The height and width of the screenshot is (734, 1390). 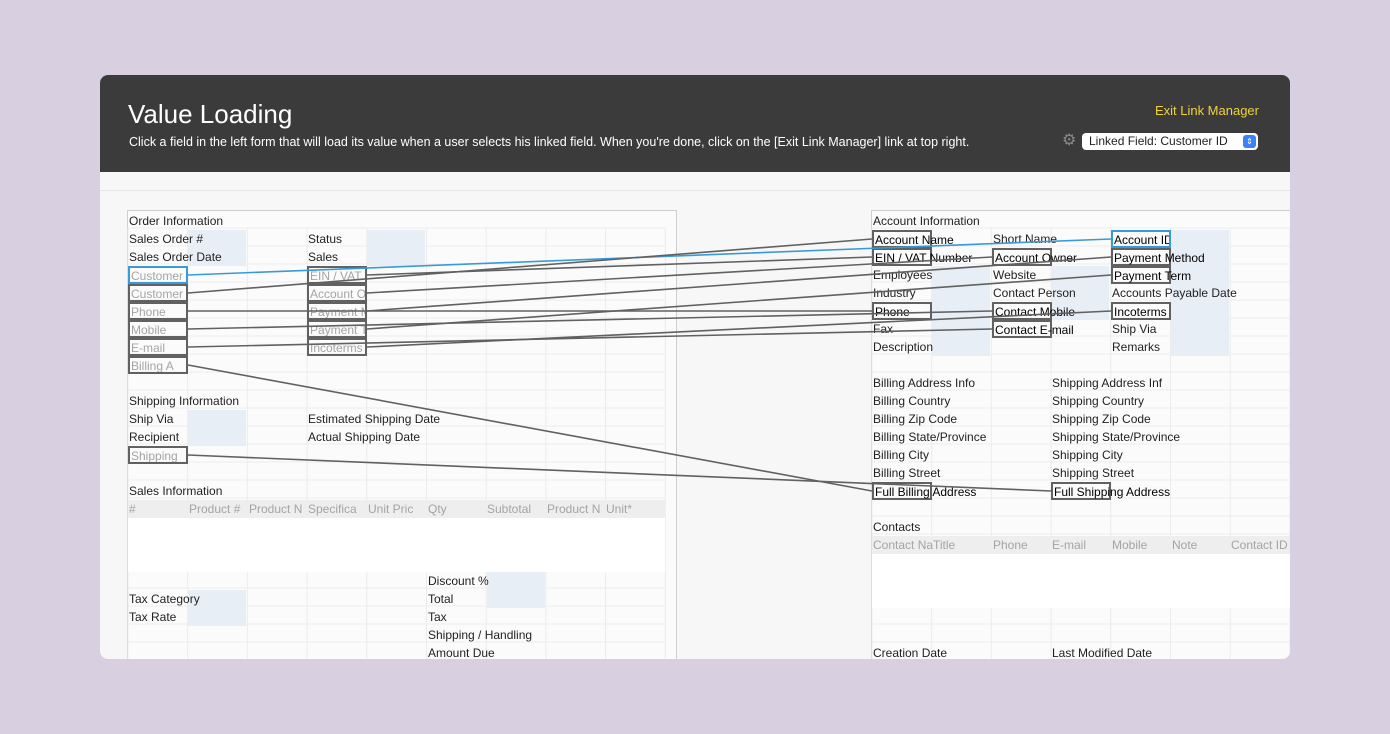 What do you see at coordinates (158, 347) in the screenshot?
I see `field-email: E-mail` at bounding box center [158, 347].